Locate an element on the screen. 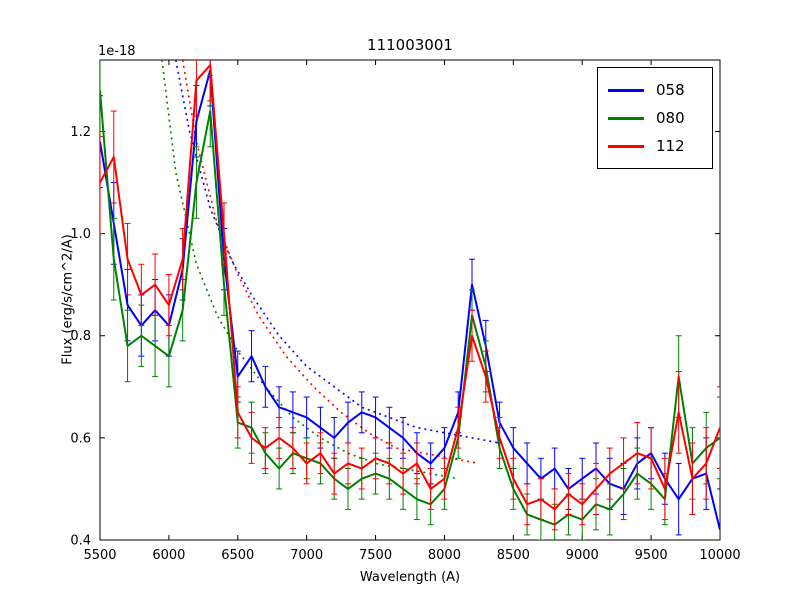 This screenshot has height=600, width=800. y-tick-label: 0.4 is located at coordinates (80, 541).